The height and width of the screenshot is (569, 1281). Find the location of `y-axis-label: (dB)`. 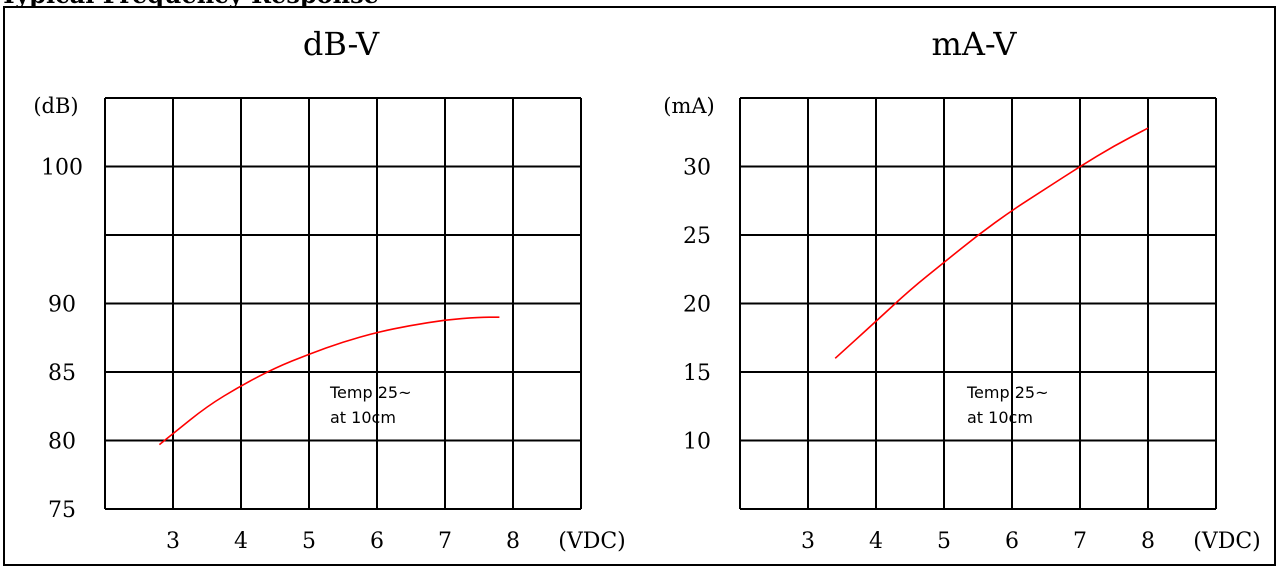

y-axis-label: (dB) is located at coordinates (55, 106).